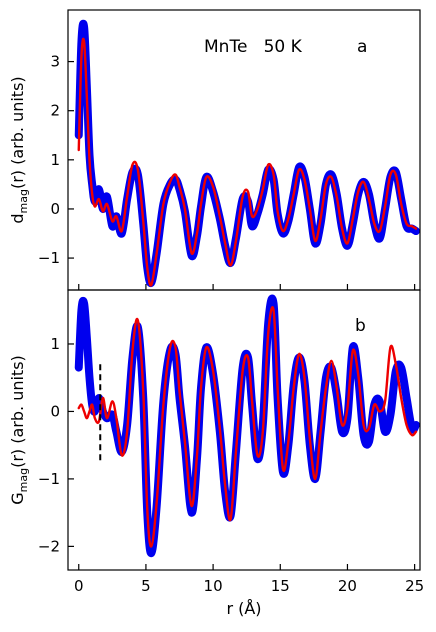 The height and width of the screenshot is (632, 436). I want to click on panel-b-ylabel-main: G, so click(17, 498).